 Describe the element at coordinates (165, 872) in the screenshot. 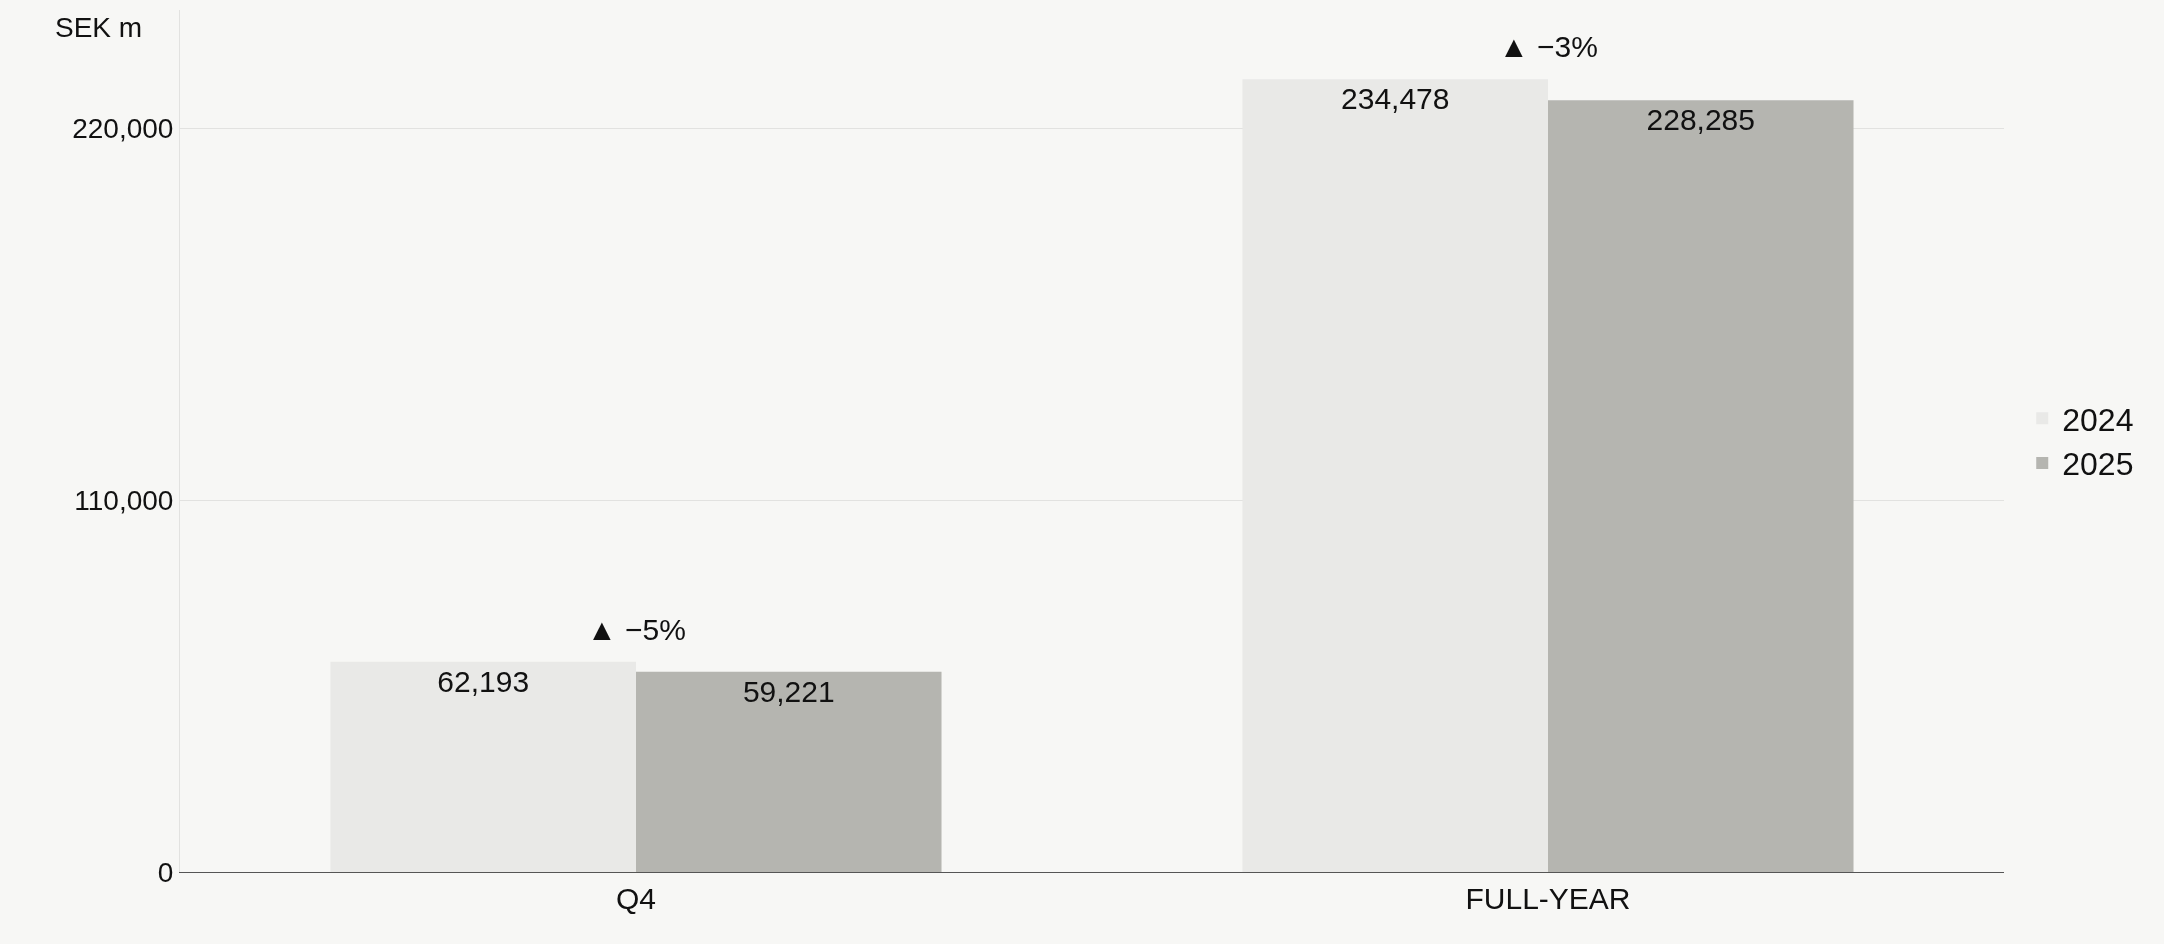

I see `y-tick-label: 0` at that location.